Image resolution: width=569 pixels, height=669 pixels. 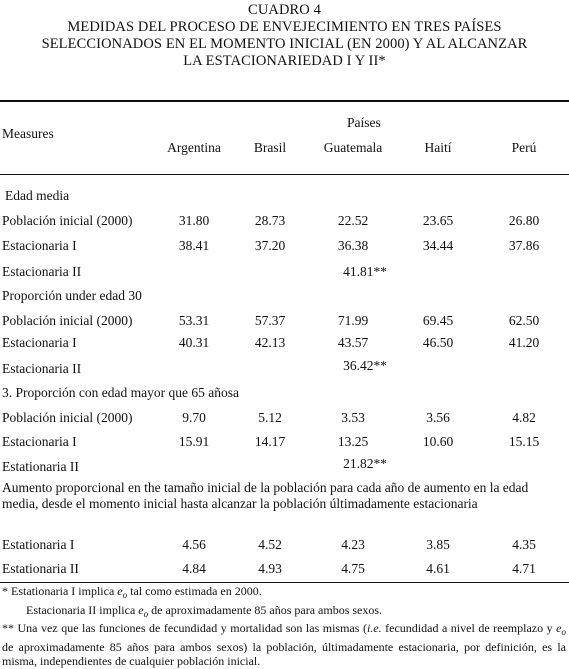 I want to click on country-header-guatemala: Guatemala, so click(x=353, y=147).